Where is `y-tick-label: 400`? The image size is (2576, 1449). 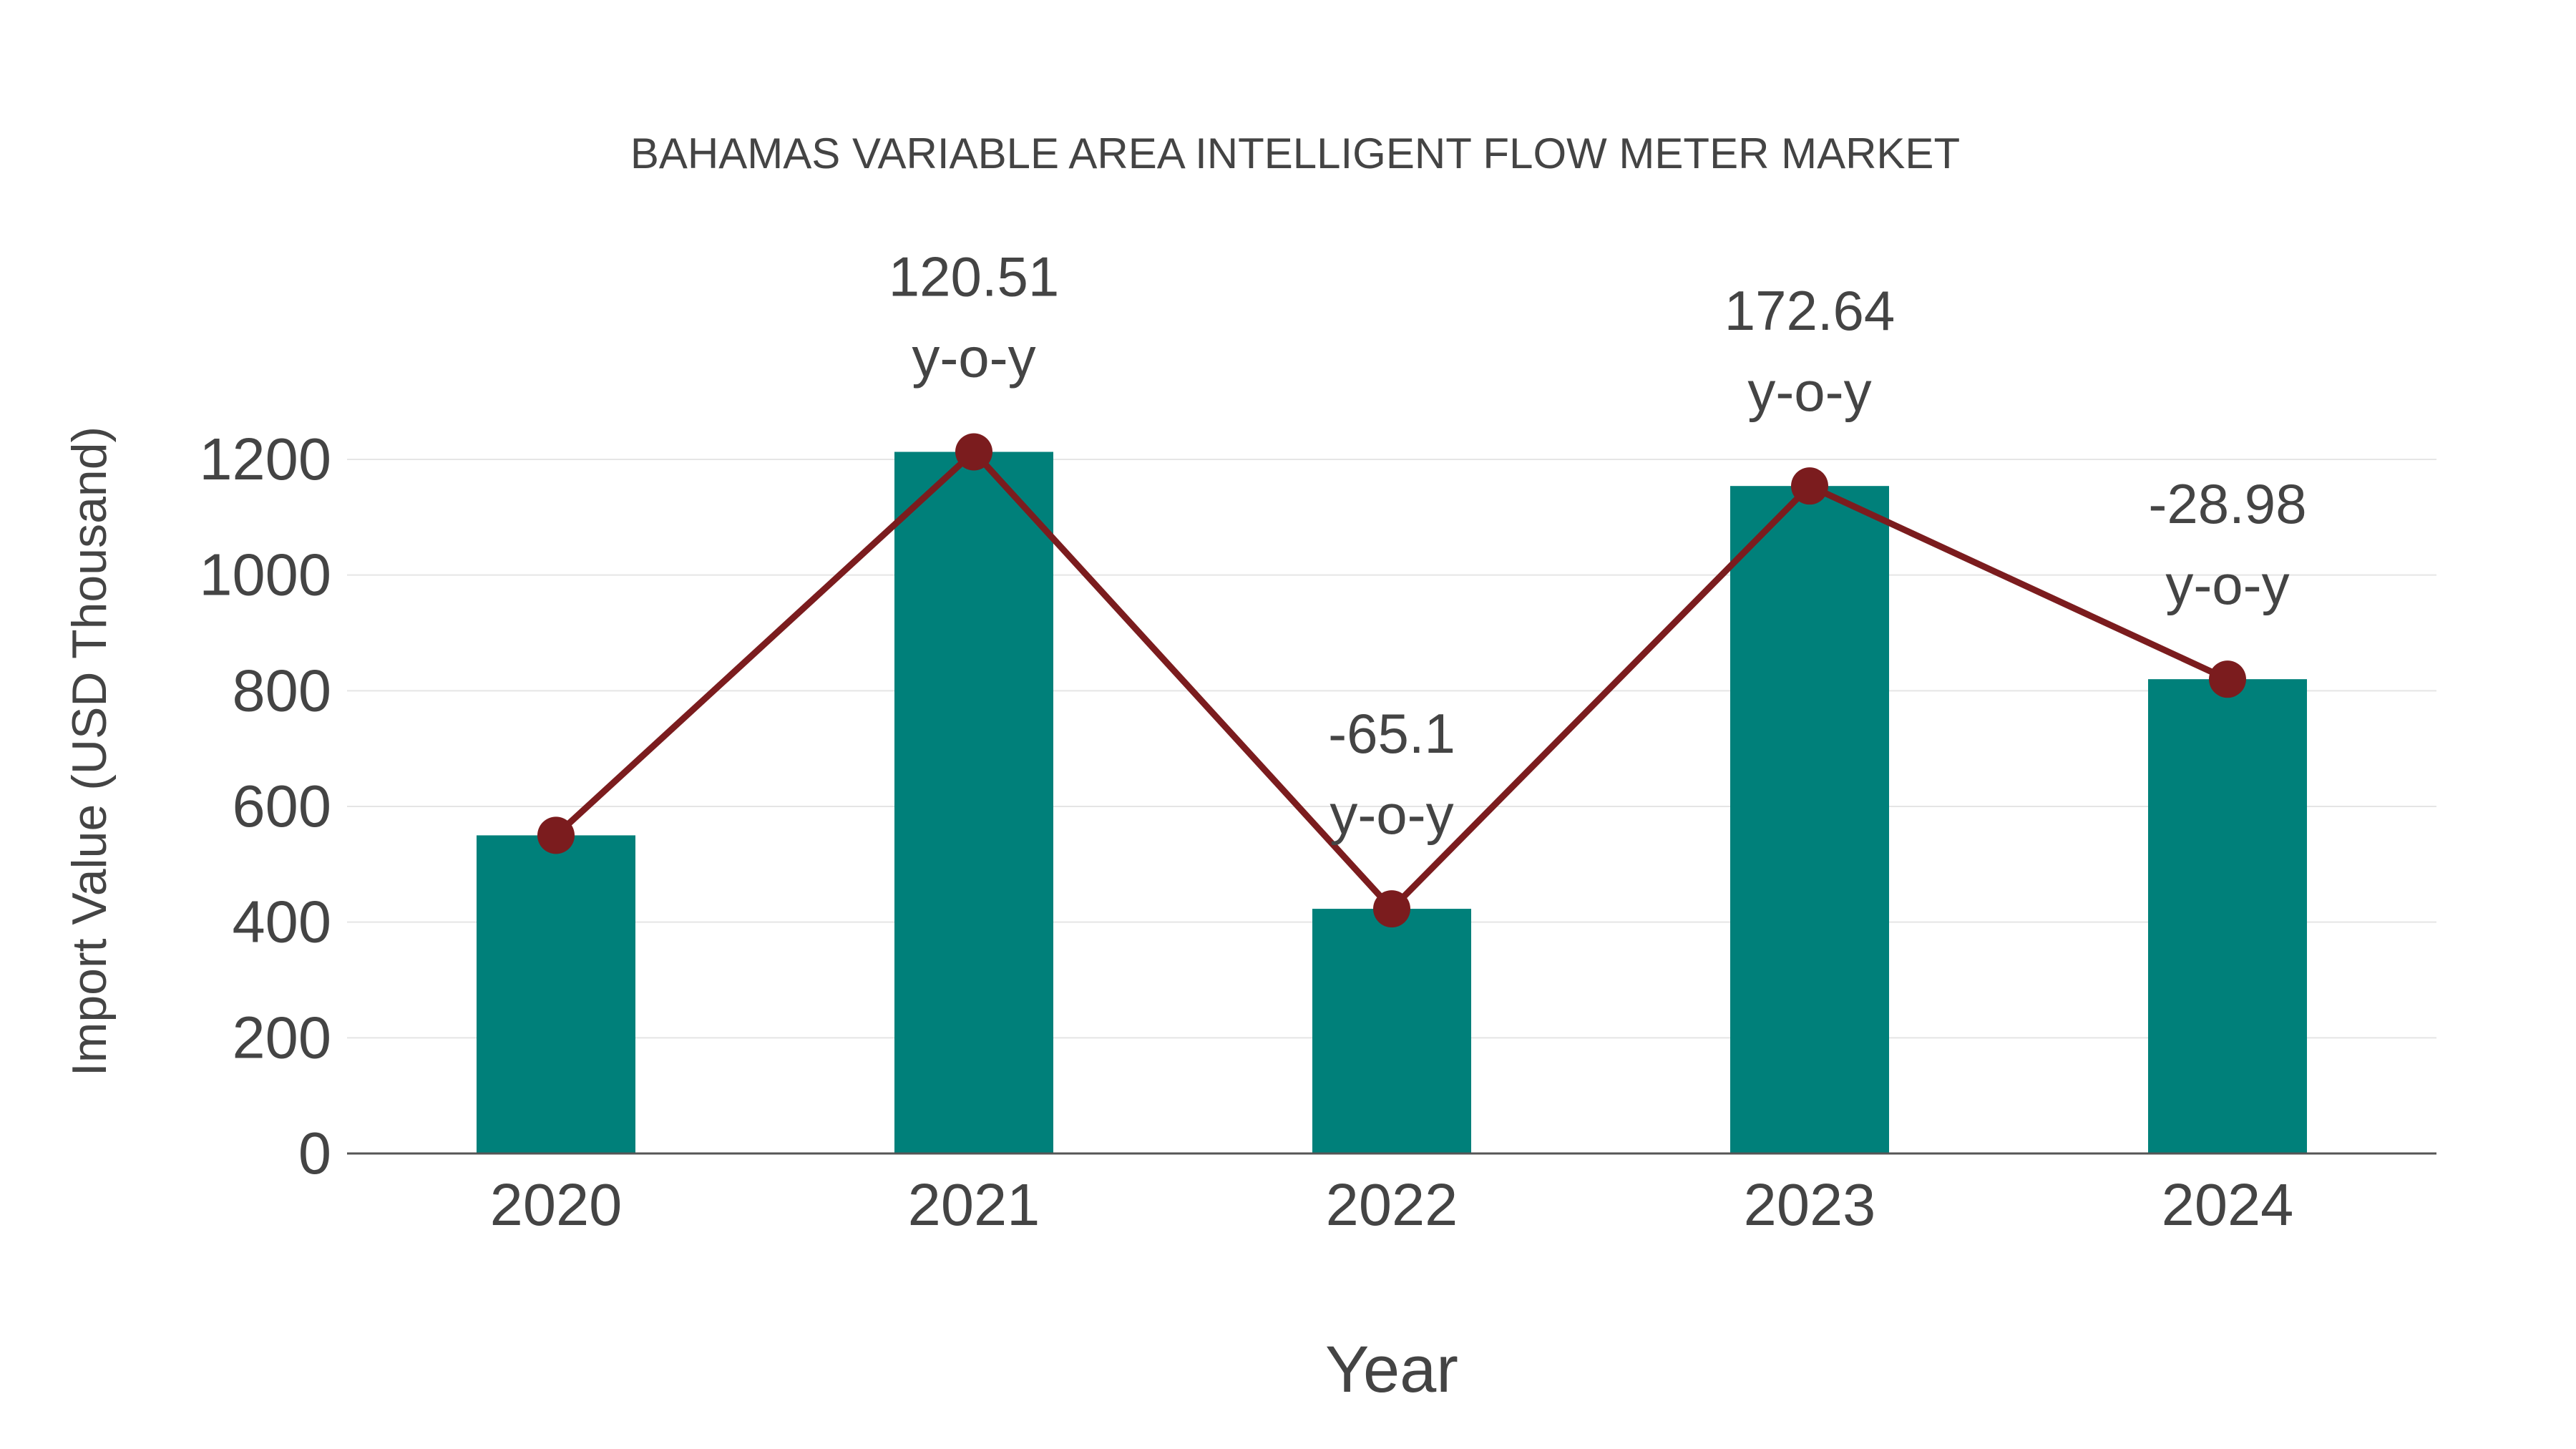
y-tick-label: 400 is located at coordinates (282, 922).